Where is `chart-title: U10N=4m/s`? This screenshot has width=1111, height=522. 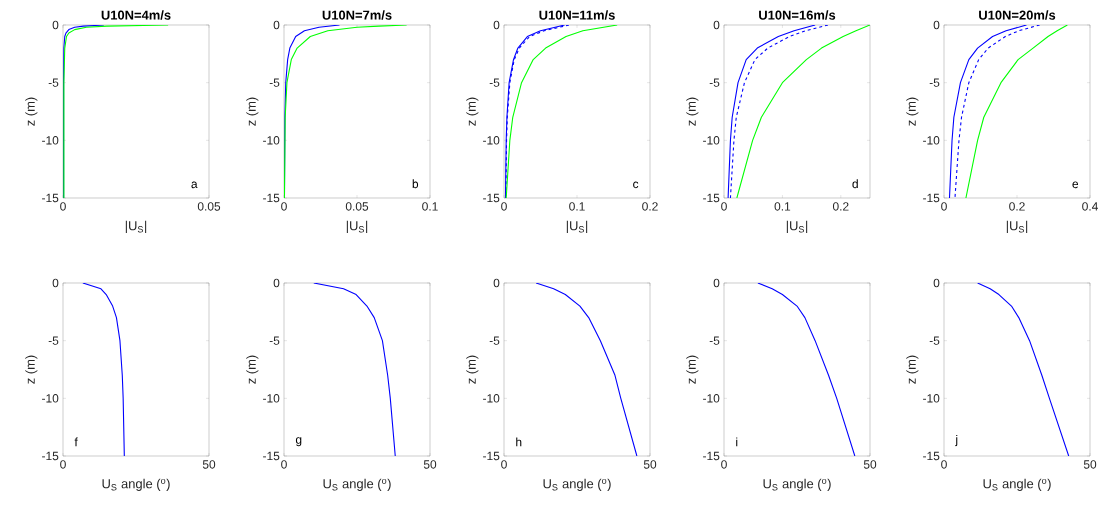
chart-title: U10N=4m/s is located at coordinates (136, 15).